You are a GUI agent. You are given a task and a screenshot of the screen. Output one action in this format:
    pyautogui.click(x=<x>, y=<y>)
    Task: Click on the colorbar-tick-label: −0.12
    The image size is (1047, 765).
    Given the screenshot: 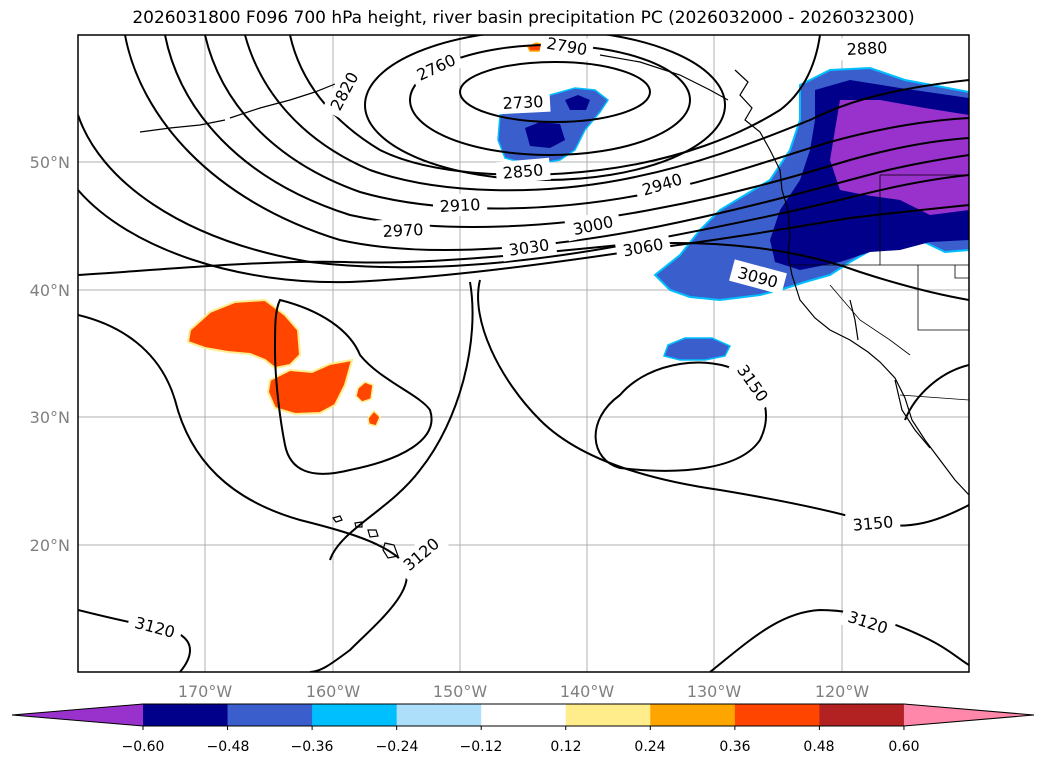 What is the action you would take?
    pyautogui.click(x=481, y=747)
    